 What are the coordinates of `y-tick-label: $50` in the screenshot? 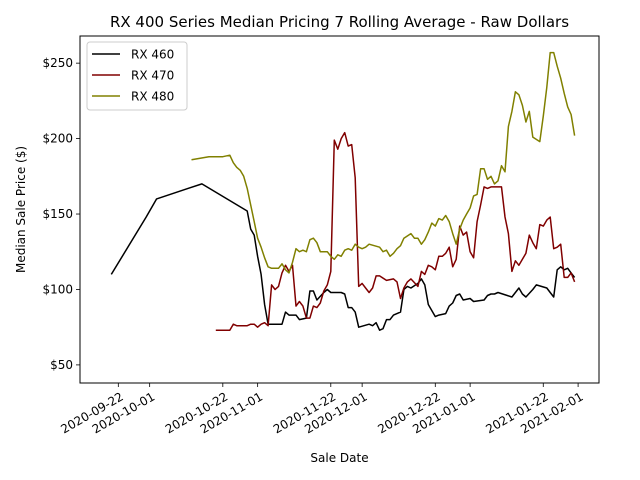 It's located at (61, 365).